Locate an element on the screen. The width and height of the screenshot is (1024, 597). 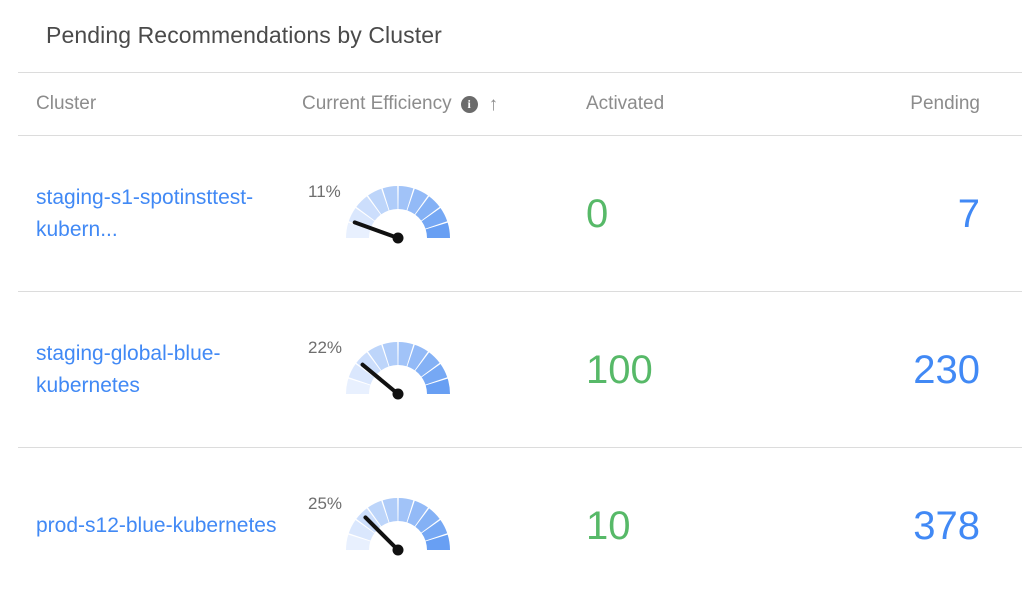
page-title: Pending Recommendations by Cluster is located at coordinates (244, 35).